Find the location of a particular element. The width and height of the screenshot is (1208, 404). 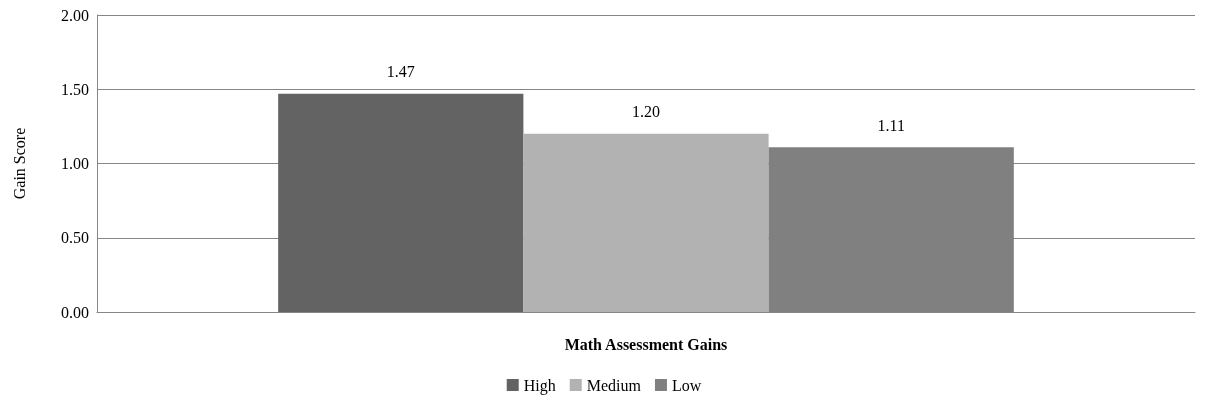

x-tick-label: Math Assessment Gains is located at coordinates (646, 344).